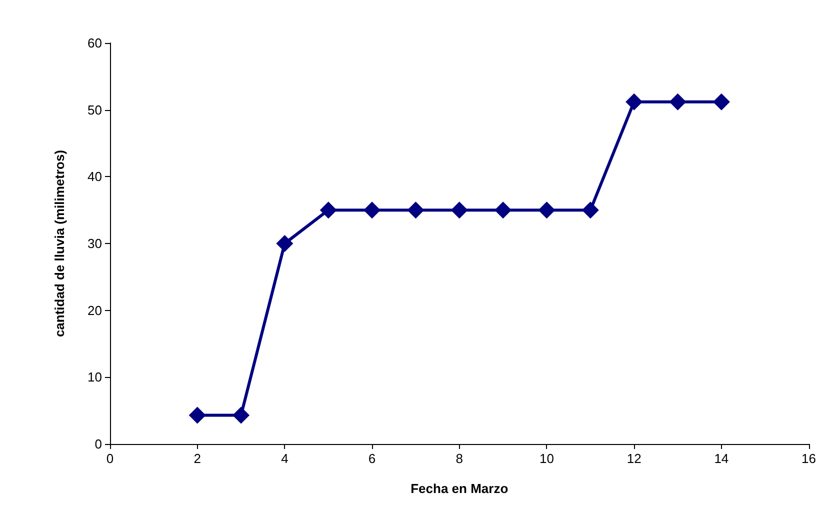 Image resolution: width=827 pixels, height=523 pixels. What do you see at coordinates (59, 244) in the screenshot?
I see `y-axis-title: cantidad de lluvia (milimetros)` at bounding box center [59, 244].